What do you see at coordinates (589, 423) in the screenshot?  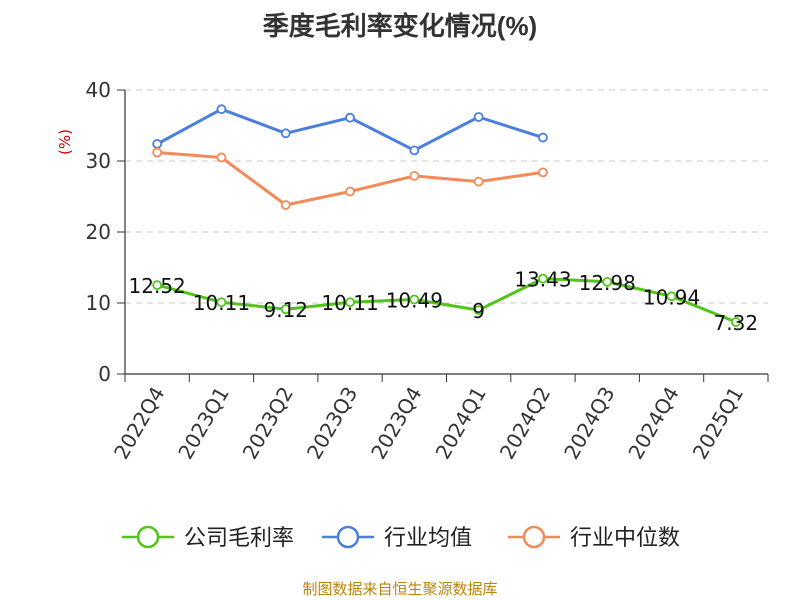 I see `x-tick-label: 2024Q3` at bounding box center [589, 423].